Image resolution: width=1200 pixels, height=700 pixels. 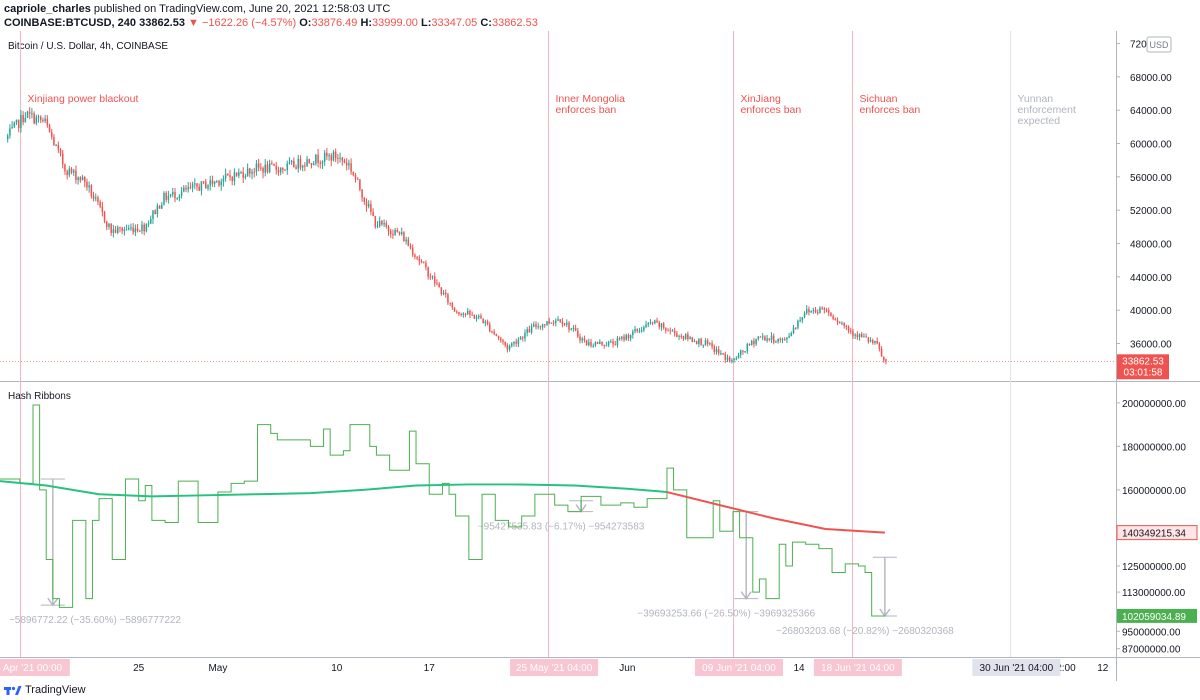 What do you see at coordinates (1154, 534) in the screenshot?
I see `hash-last-red-label: 140349215.34` at bounding box center [1154, 534].